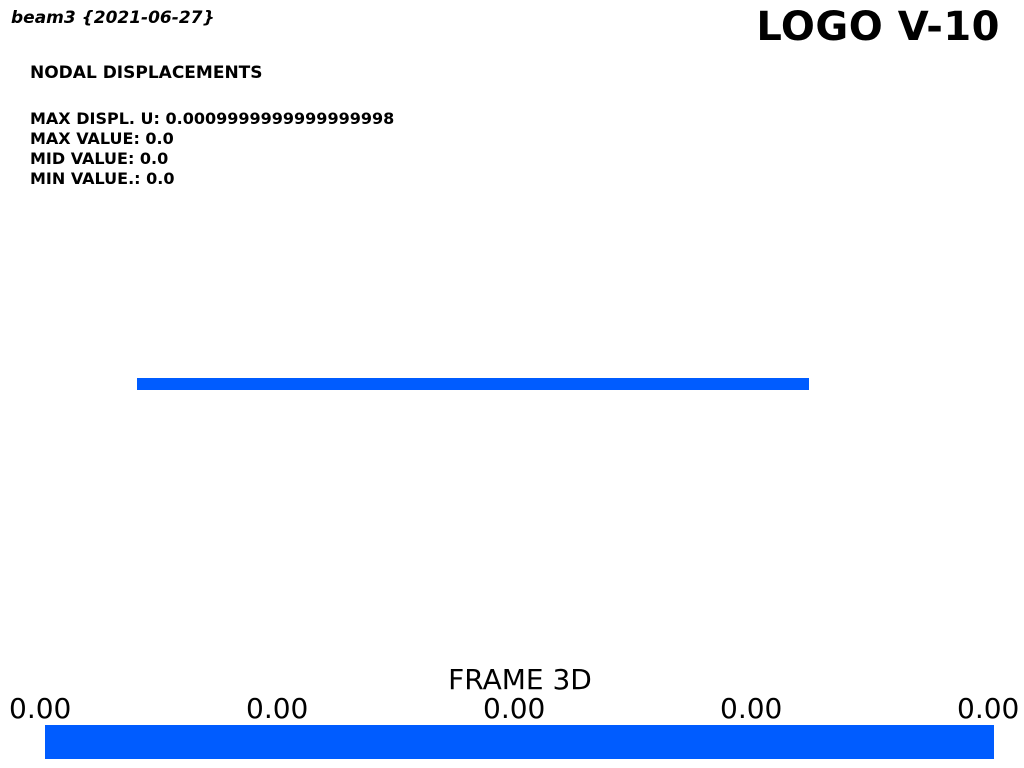 This screenshot has height=768, width=1024. Describe the element at coordinates (520, 679) in the screenshot. I see `scalar-bar-title: FRAME 3D` at that location.